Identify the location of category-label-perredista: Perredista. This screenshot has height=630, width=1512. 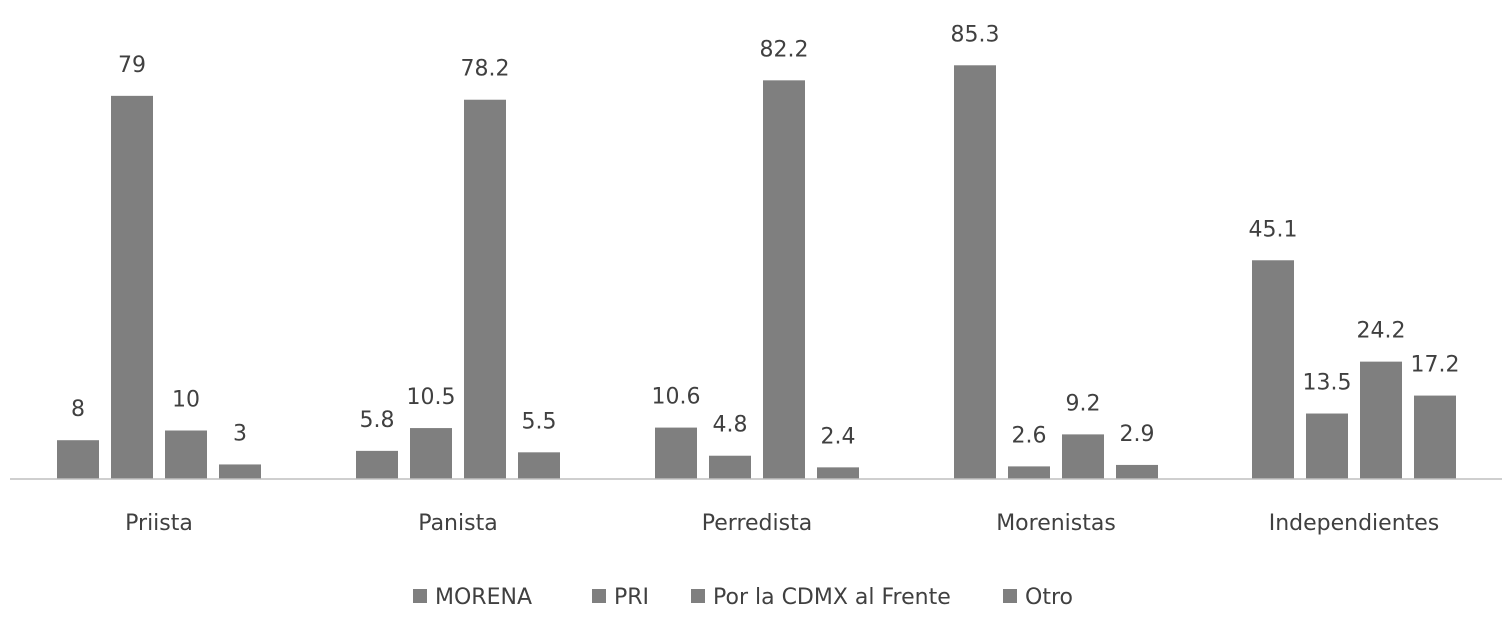
(757, 523).